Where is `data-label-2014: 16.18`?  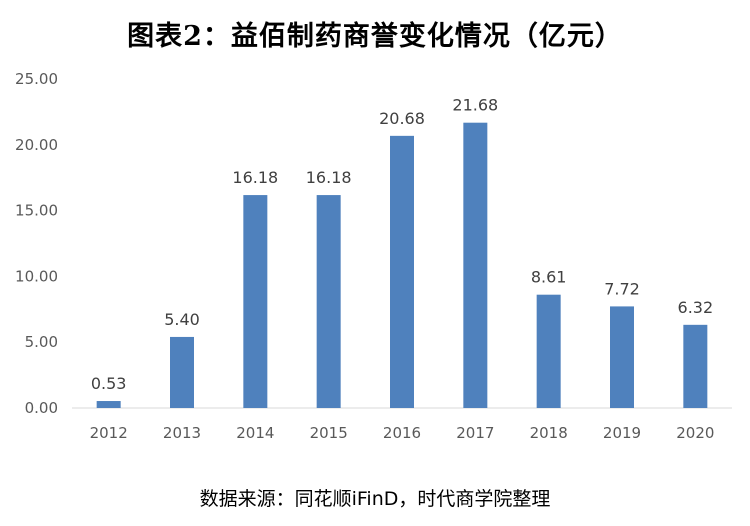
data-label-2014: 16.18 is located at coordinates (255, 177).